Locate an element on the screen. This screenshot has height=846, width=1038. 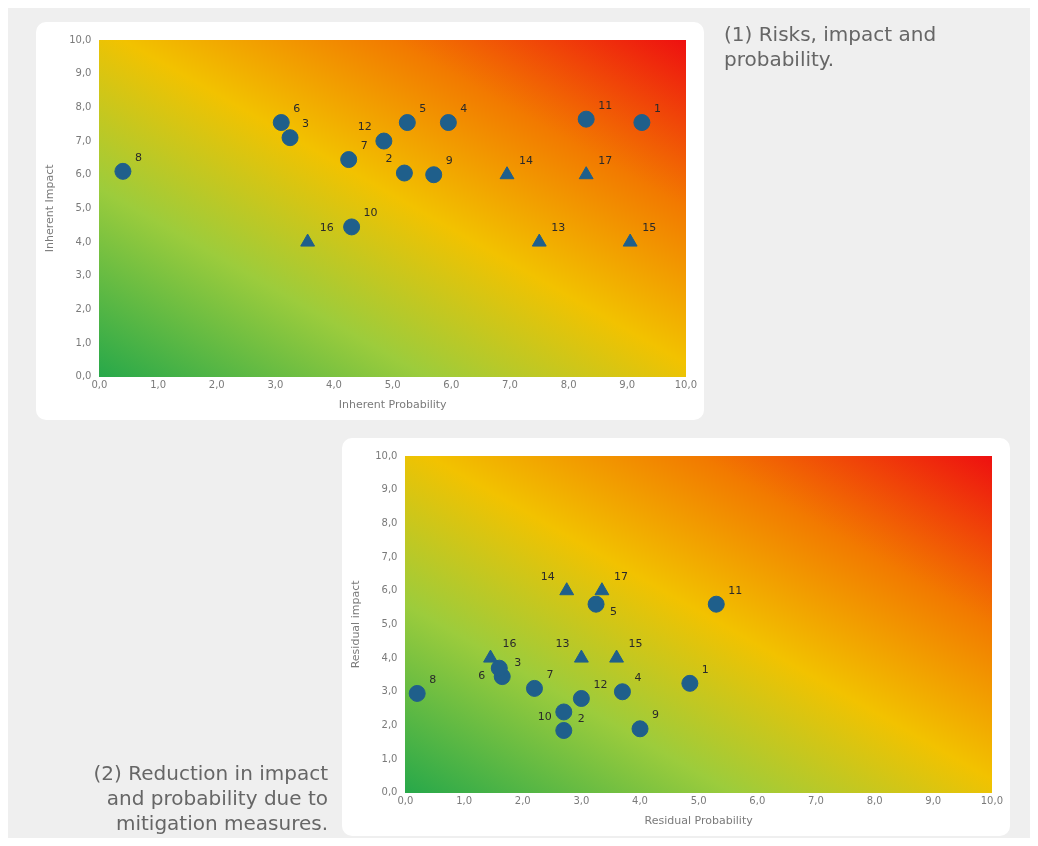
text: (1) Risks, impact and probability. is located at coordinates (831, 47).